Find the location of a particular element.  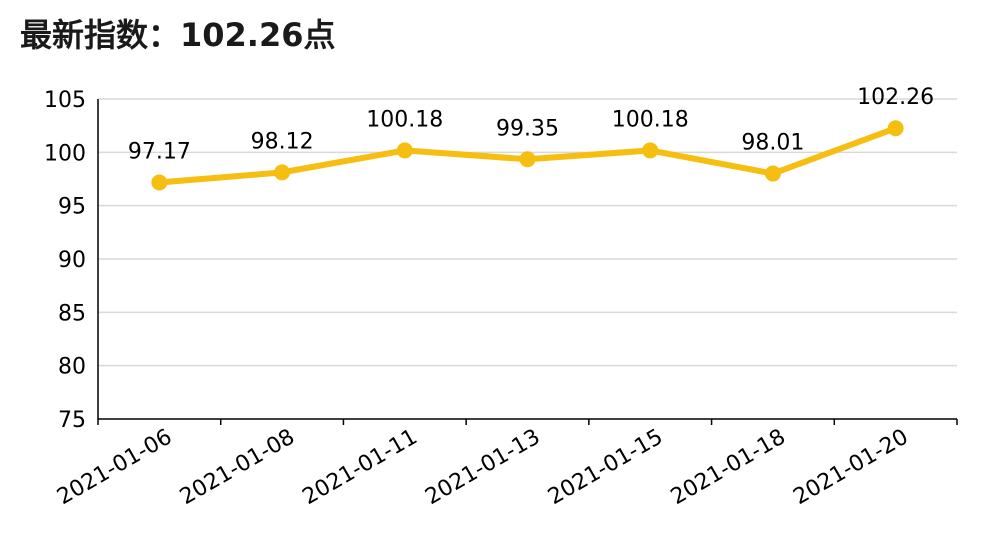

y-axis-tick-labels: 75 80 85 90 95 100 105 is located at coordinates (65, 260).